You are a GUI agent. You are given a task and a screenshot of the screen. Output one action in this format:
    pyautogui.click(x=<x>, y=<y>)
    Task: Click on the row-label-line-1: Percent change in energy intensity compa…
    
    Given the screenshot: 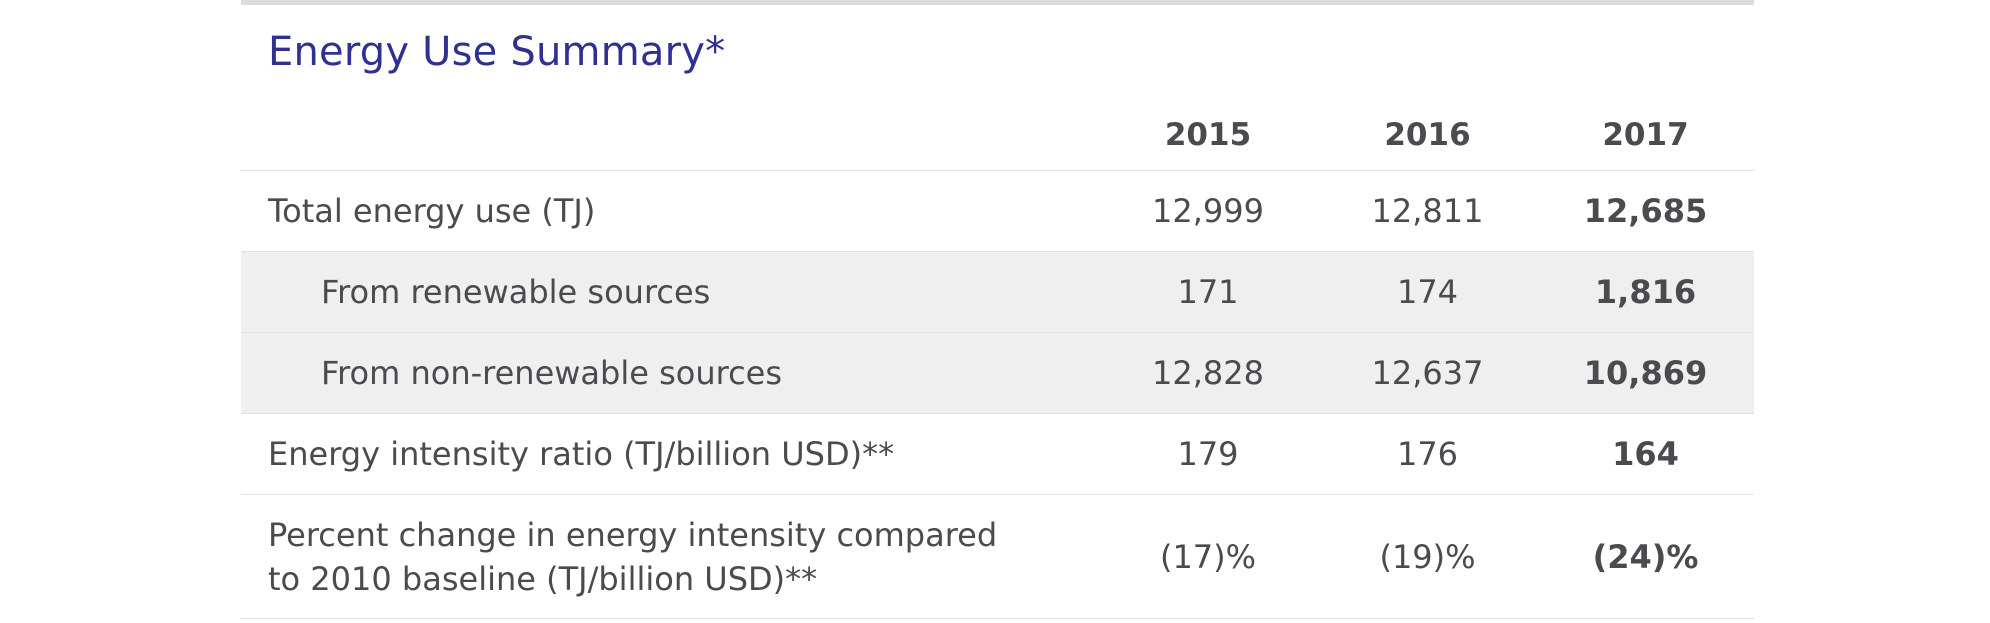 What is the action you would take?
    pyautogui.click(x=633, y=534)
    